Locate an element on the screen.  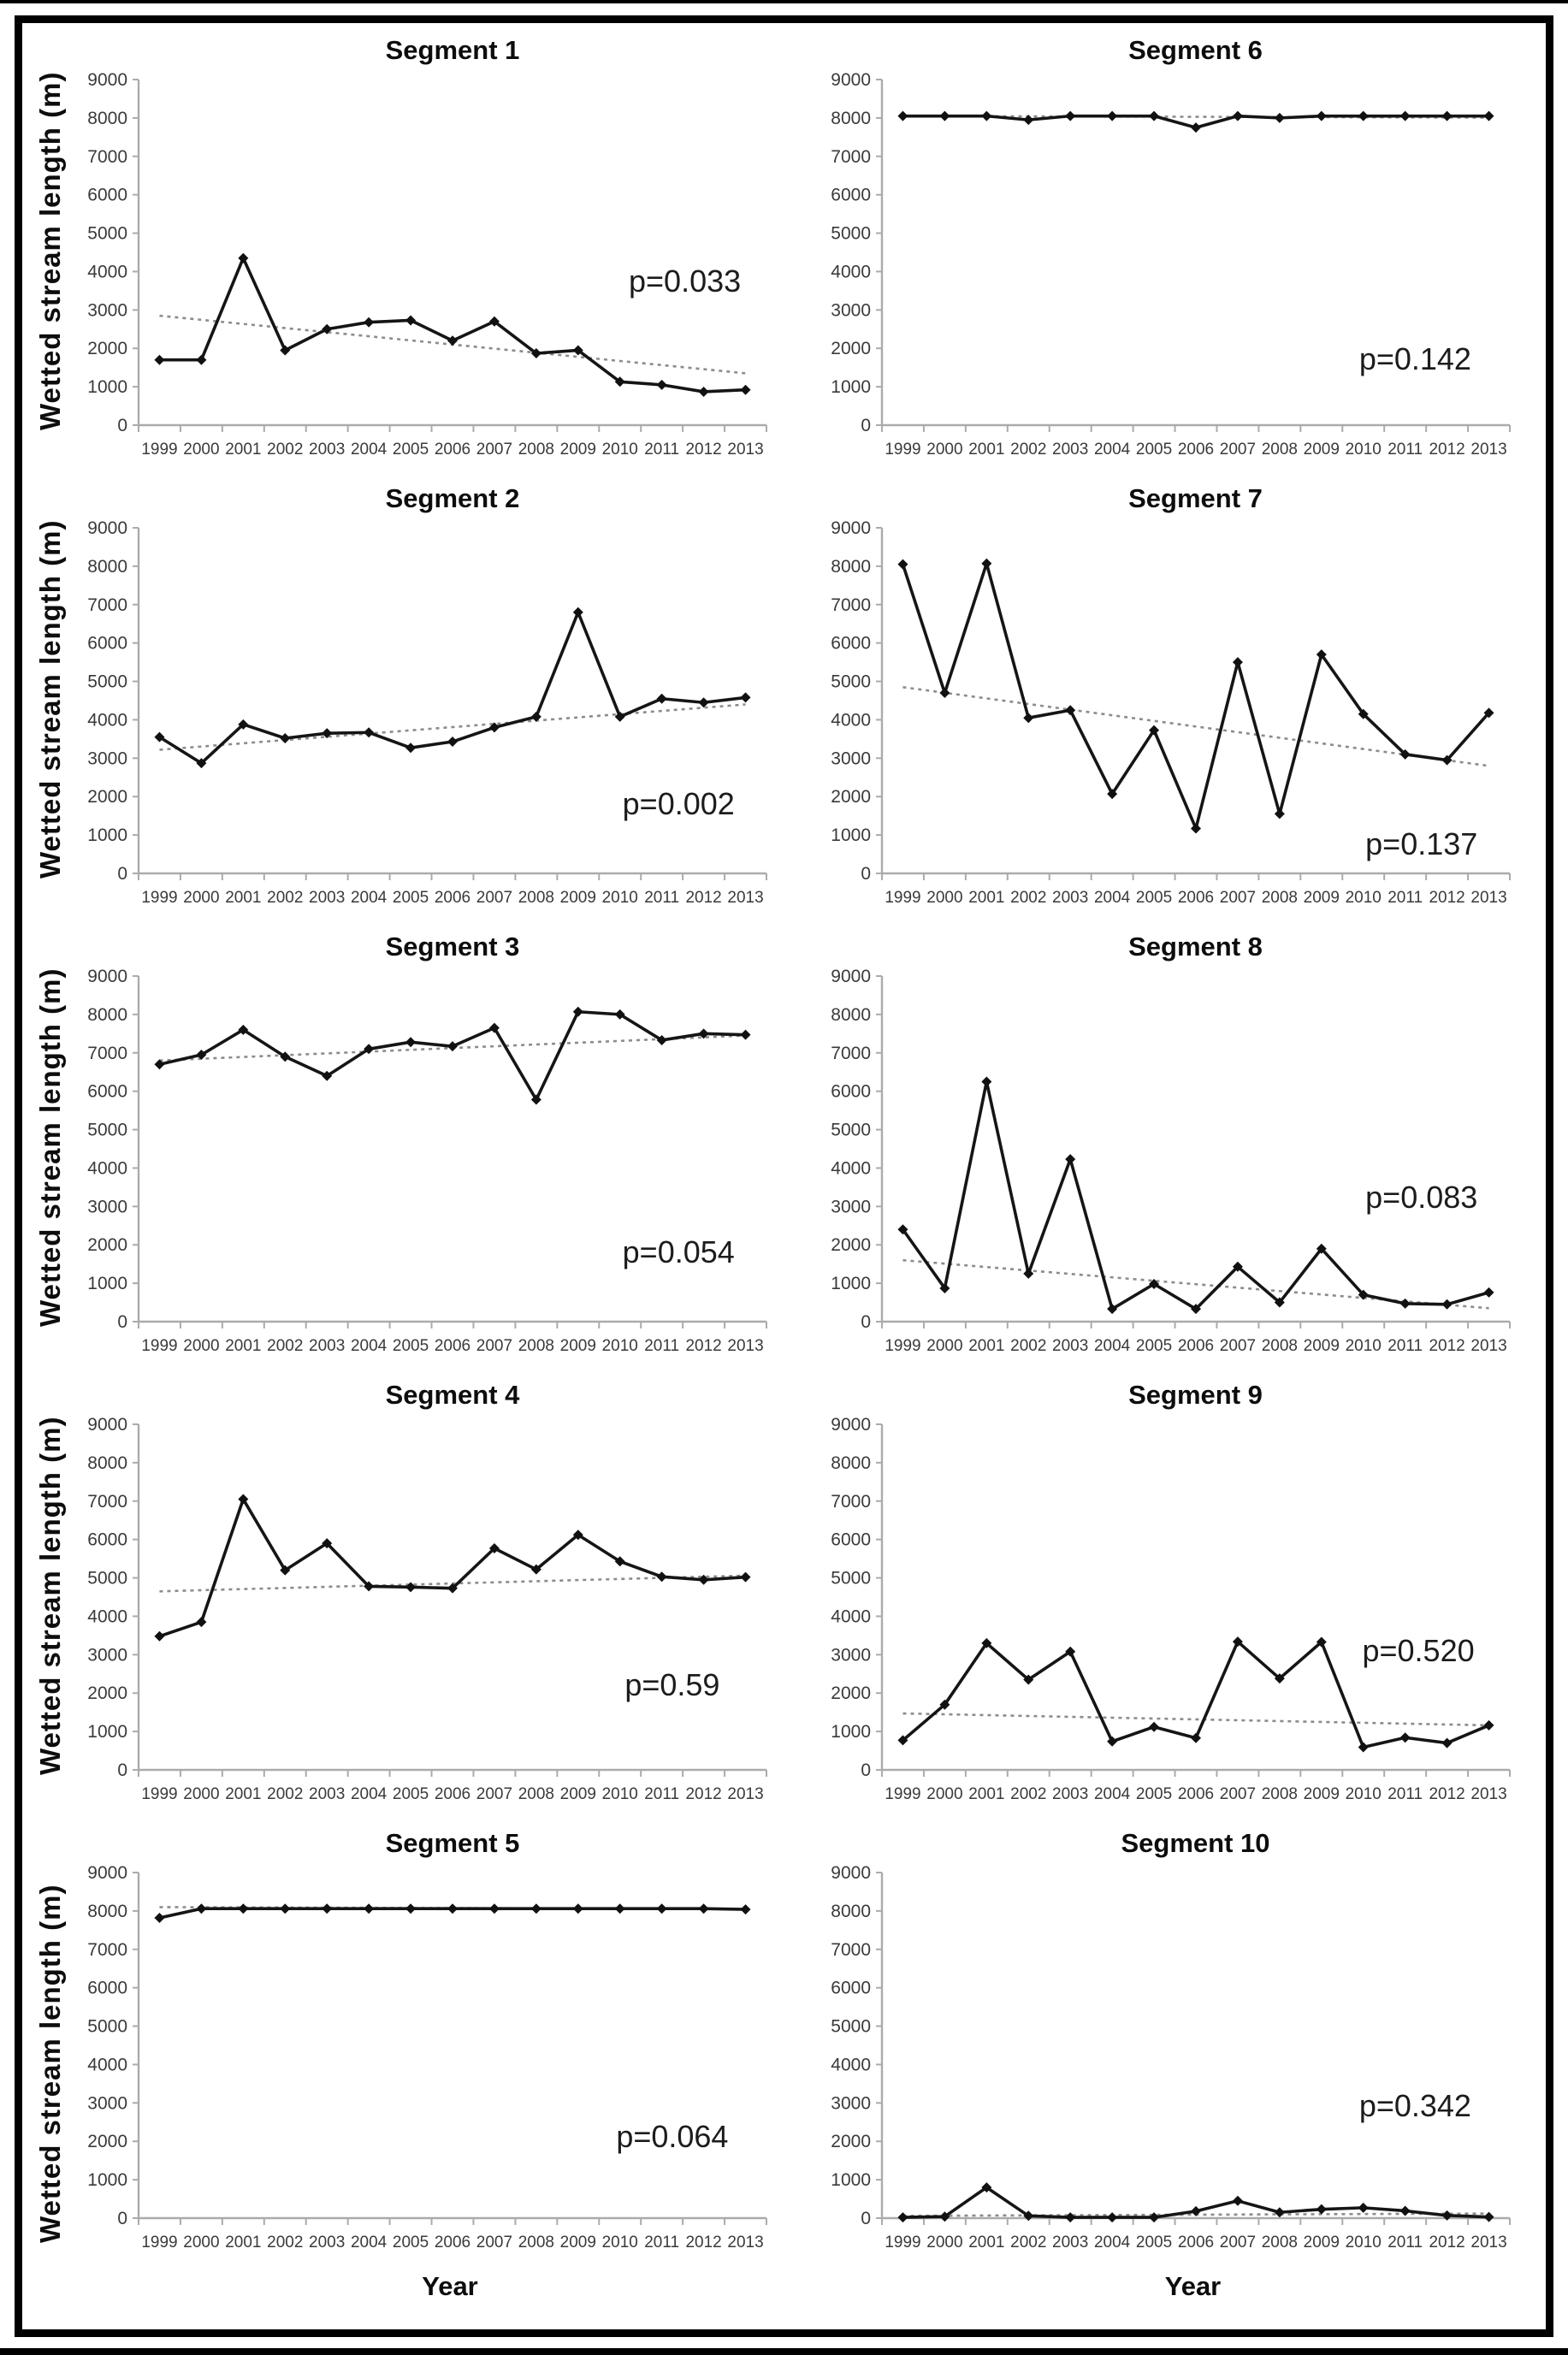
svg-text: 7000 is located at coordinates (851, 157).